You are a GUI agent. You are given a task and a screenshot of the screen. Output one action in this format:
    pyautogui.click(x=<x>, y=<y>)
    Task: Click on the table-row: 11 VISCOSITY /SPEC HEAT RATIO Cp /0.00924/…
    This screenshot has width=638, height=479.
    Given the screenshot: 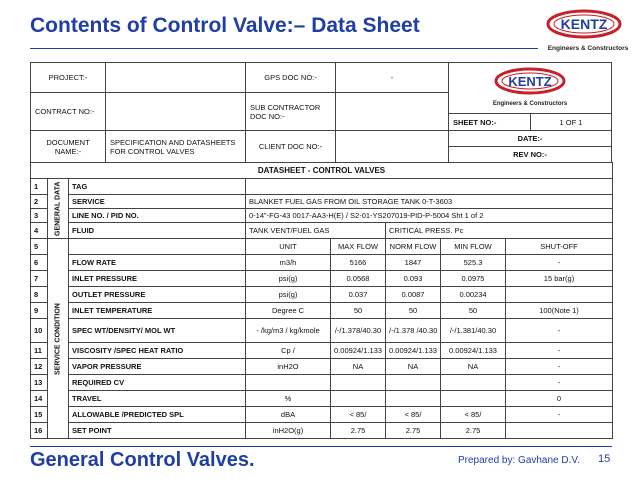 What is the action you would take?
    pyautogui.click(x=322, y=350)
    